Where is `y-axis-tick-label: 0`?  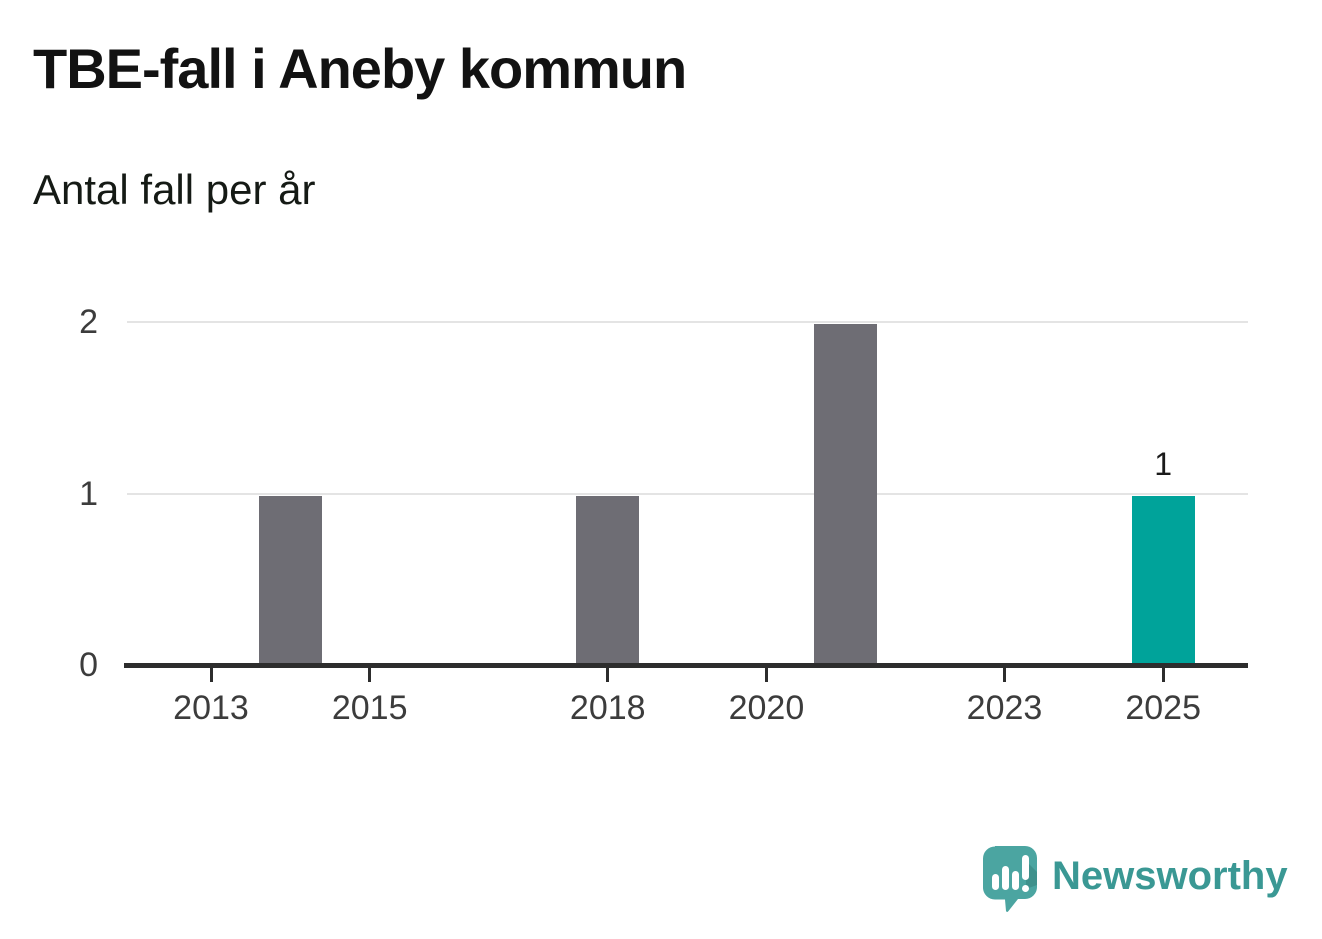
y-axis-tick-label: 0 is located at coordinates (88, 665).